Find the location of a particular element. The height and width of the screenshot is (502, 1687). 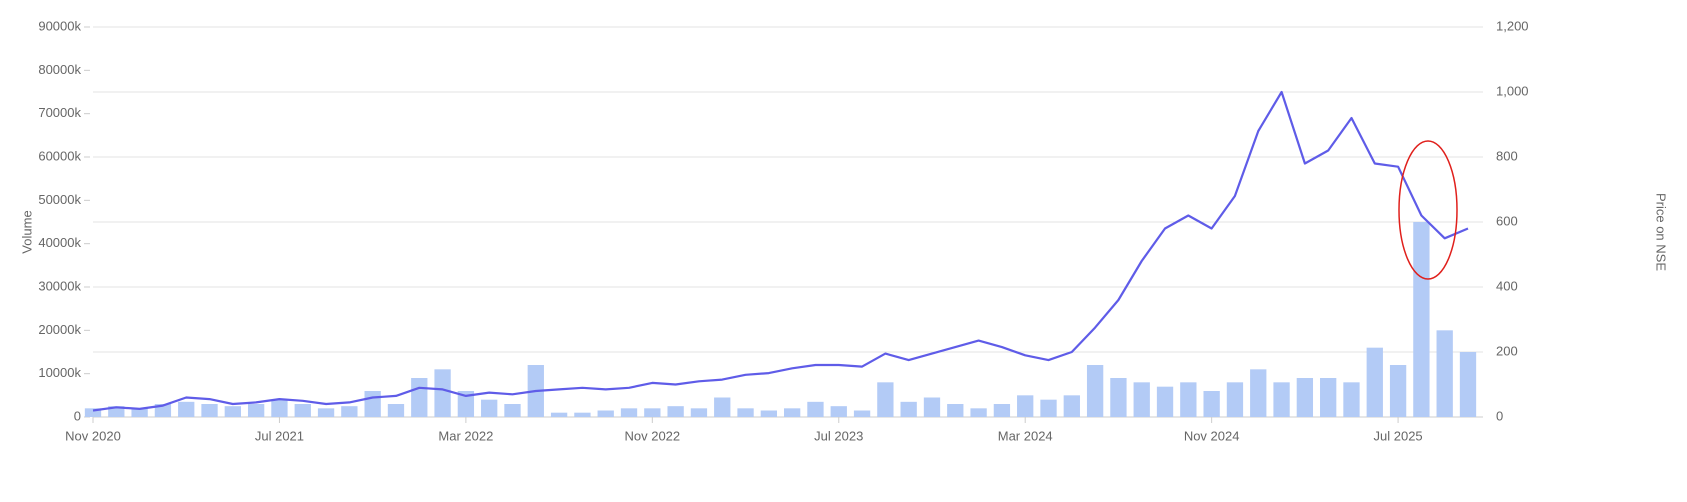

y-tick-label: 20000k is located at coordinates (59, 329).